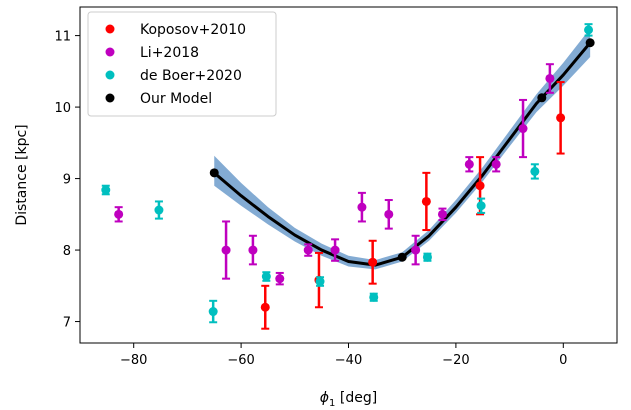 The width and height of the screenshot is (631, 410). I want to click on y-tick-label: 11, so click(62, 37).